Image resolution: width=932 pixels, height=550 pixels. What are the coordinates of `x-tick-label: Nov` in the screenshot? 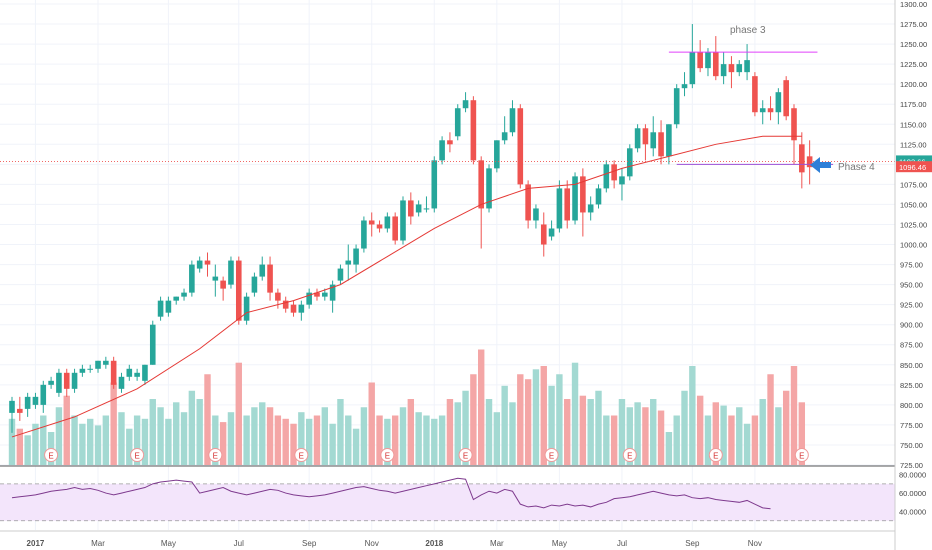 It's located at (372, 543).